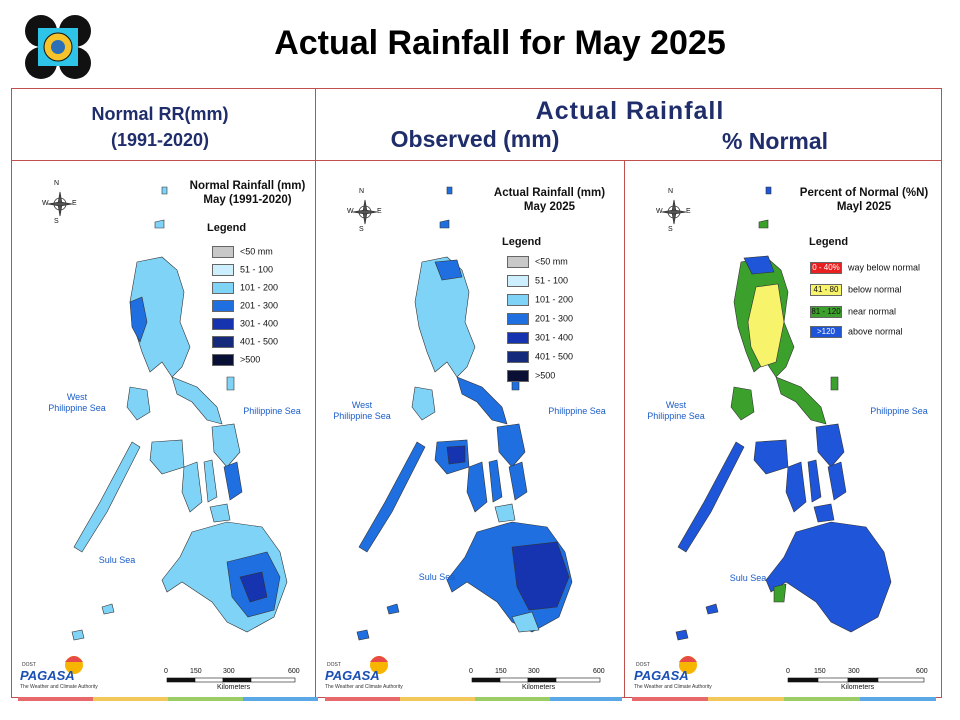 This screenshot has height=720, width=960. Describe the element at coordinates (456, 455) in the screenshot. I see `panay-core-high` at that location.